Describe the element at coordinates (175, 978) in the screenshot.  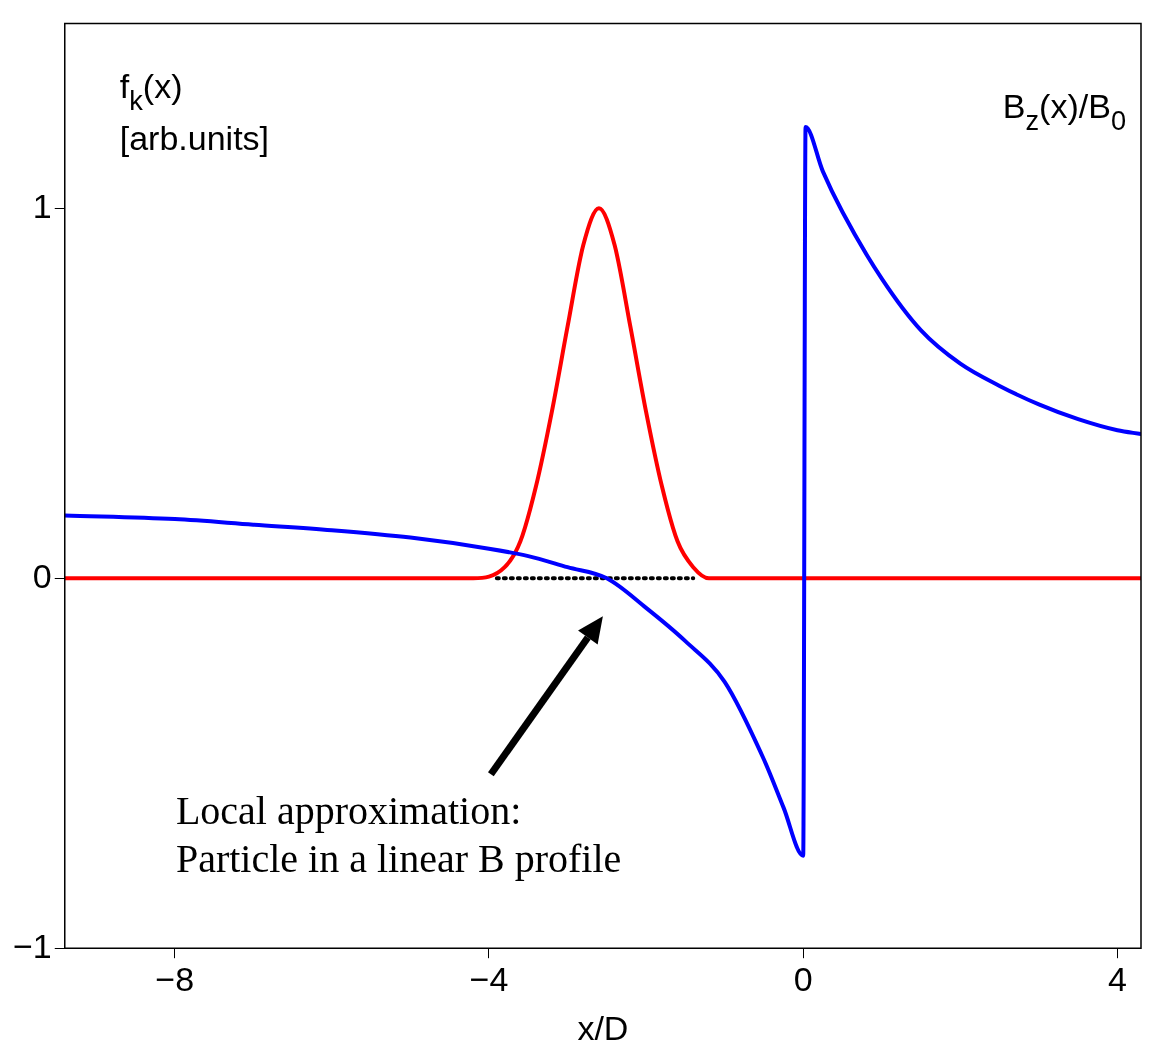
I see `x-tick-label: −8` at that location.